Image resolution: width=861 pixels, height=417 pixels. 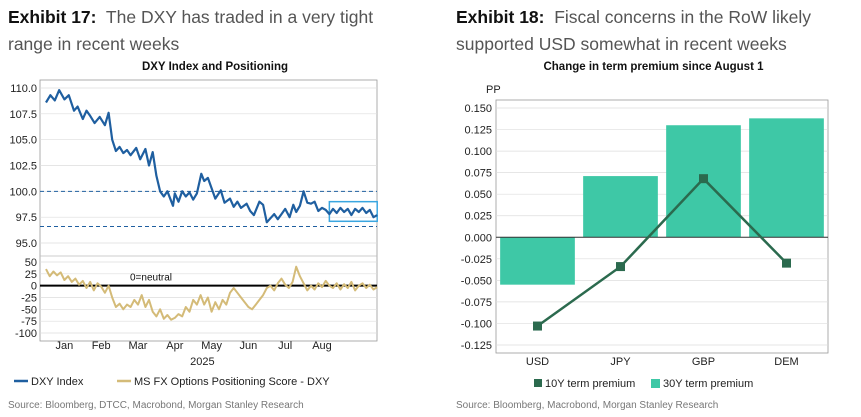 What do you see at coordinates (151, 278) in the screenshot?
I see `zero-line-label: 0=neutral` at bounding box center [151, 278].